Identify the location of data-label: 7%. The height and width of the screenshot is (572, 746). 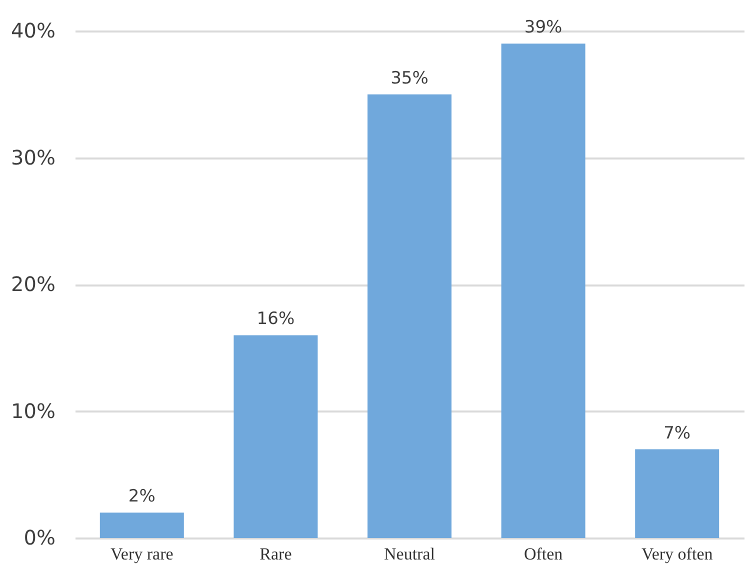
(677, 433).